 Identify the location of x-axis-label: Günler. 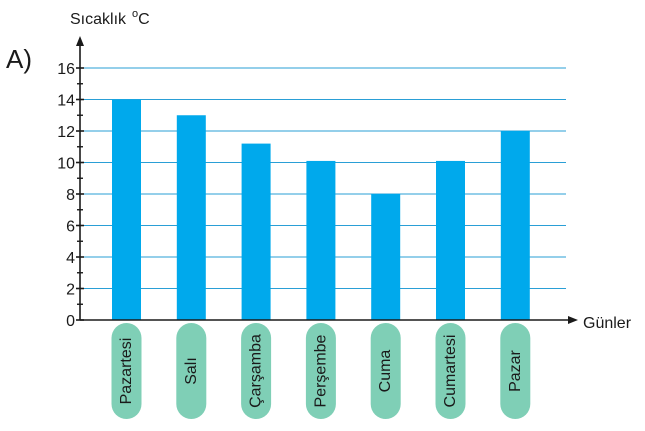
(607, 323).